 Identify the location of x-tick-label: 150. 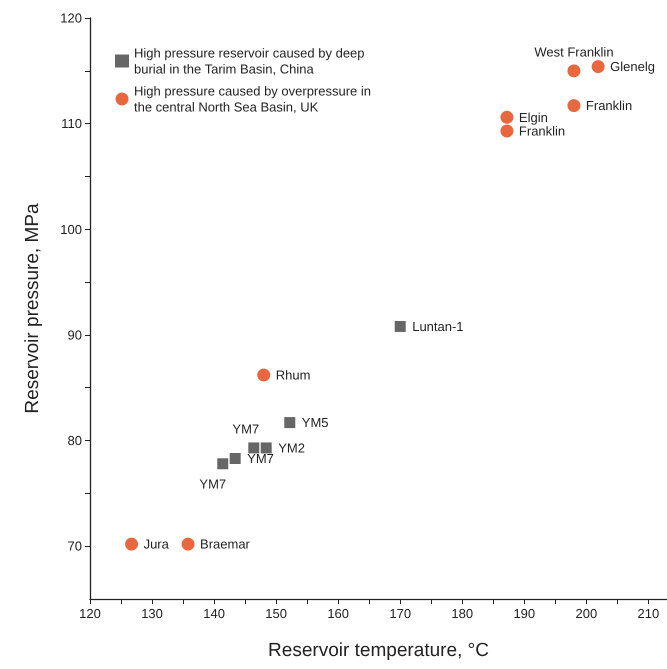
(276, 613).